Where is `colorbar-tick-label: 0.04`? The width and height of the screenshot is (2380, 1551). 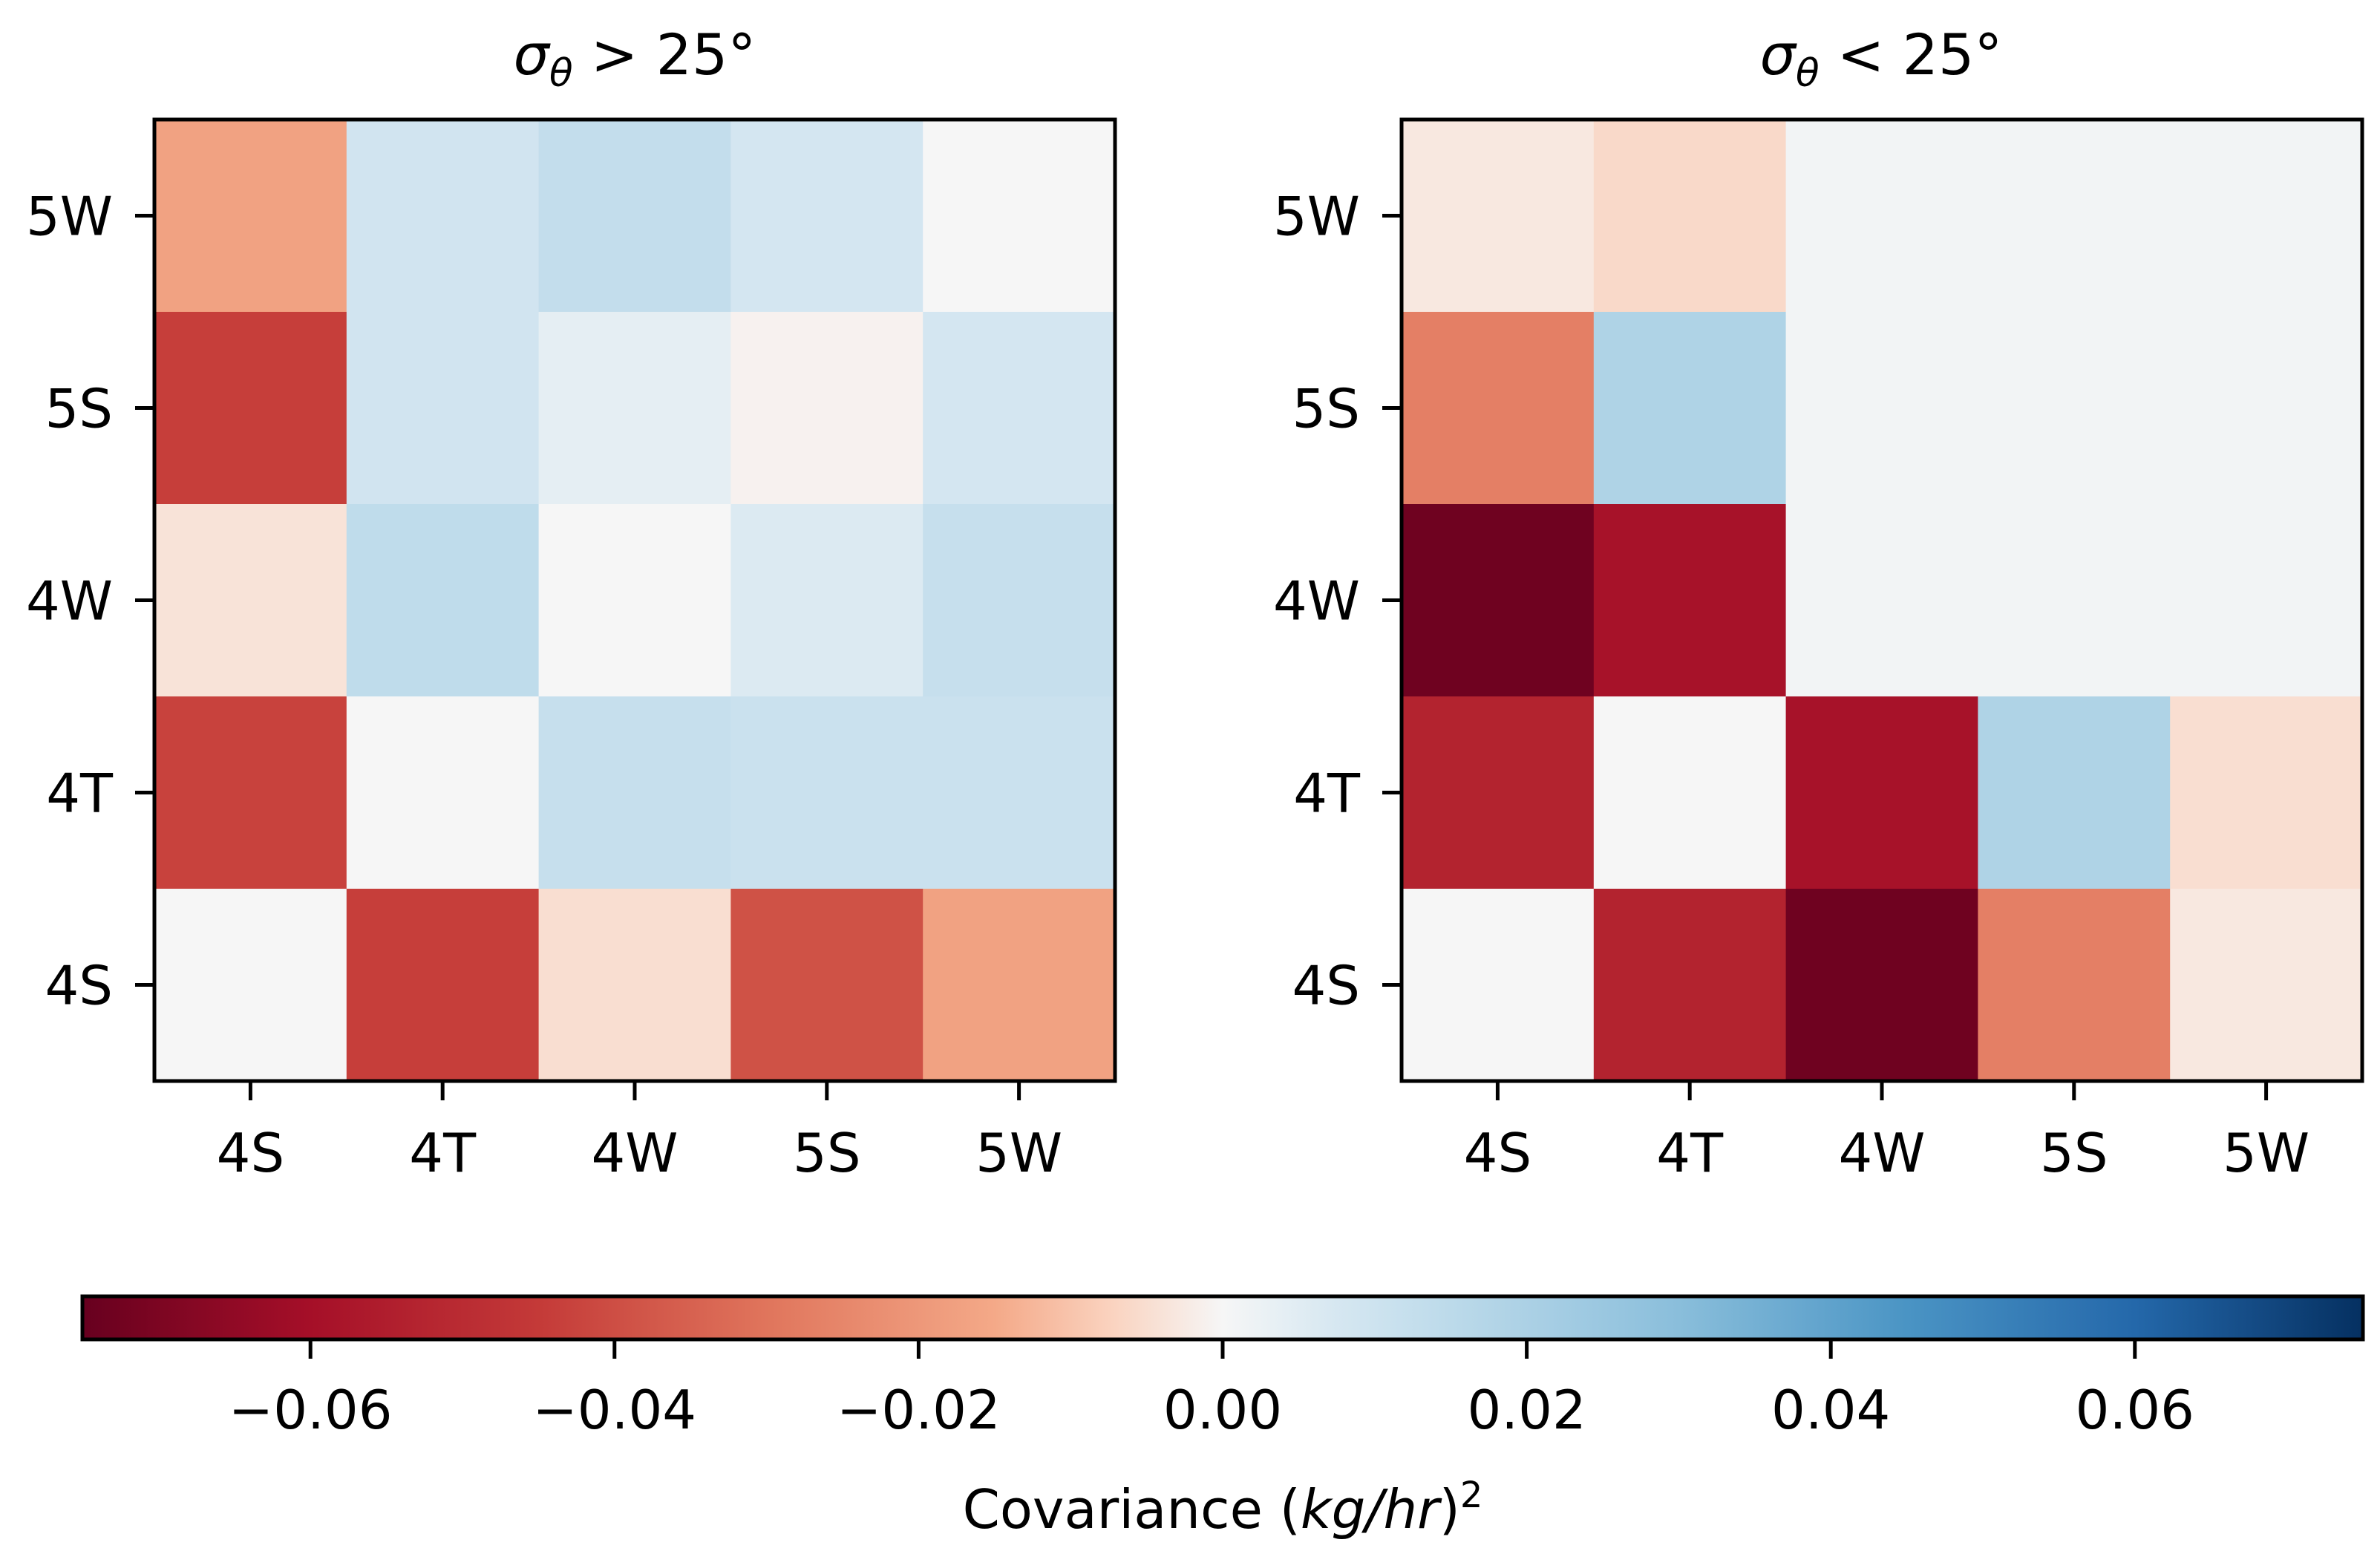
colorbar-tick-label: 0.04 is located at coordinates (1830, 1410).